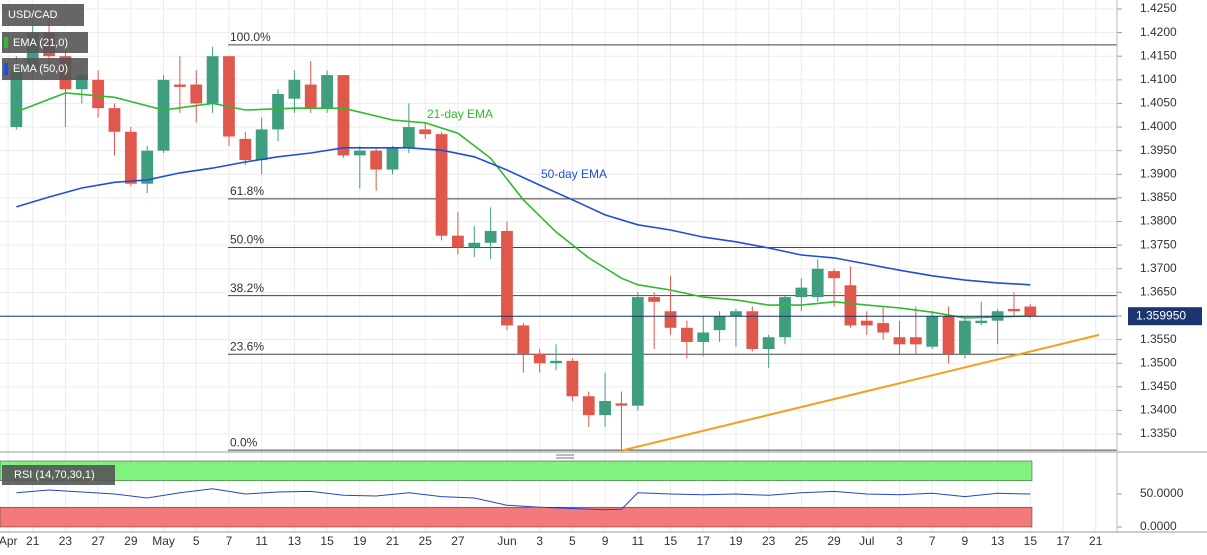 The width and height of the screenshot is (1207, 555). I want to click on panel-handle, so click(565, 456).